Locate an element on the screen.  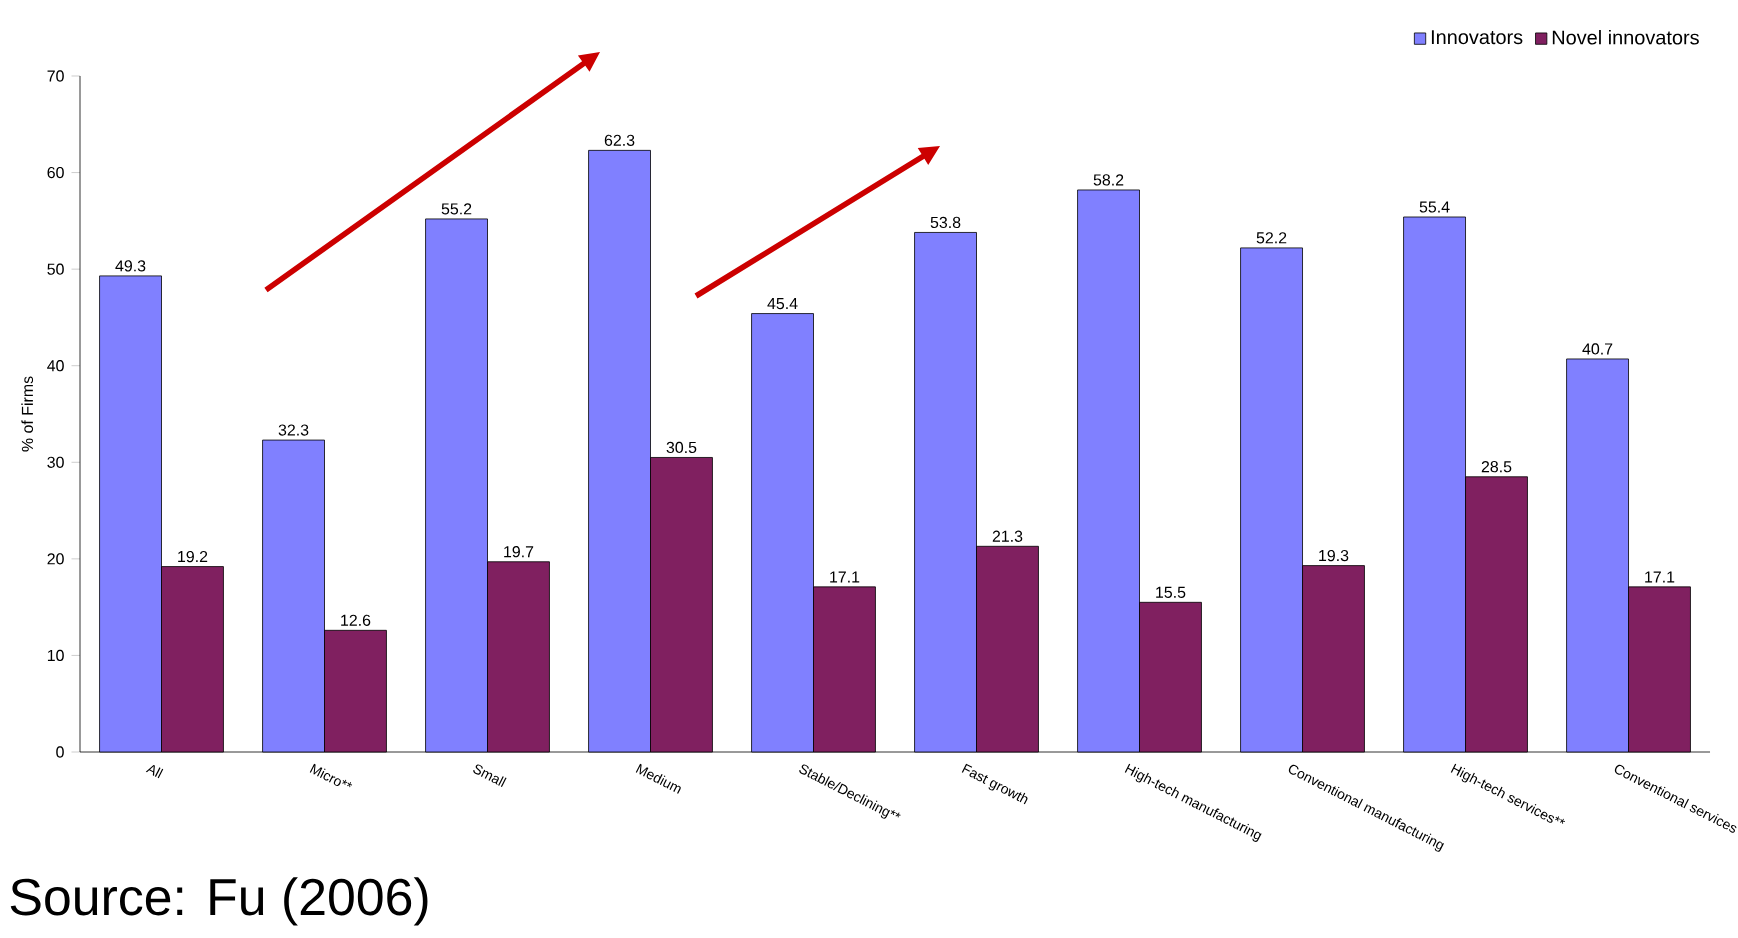
source-note: Source: Fu (2006) is located at coordinates (219, 901).